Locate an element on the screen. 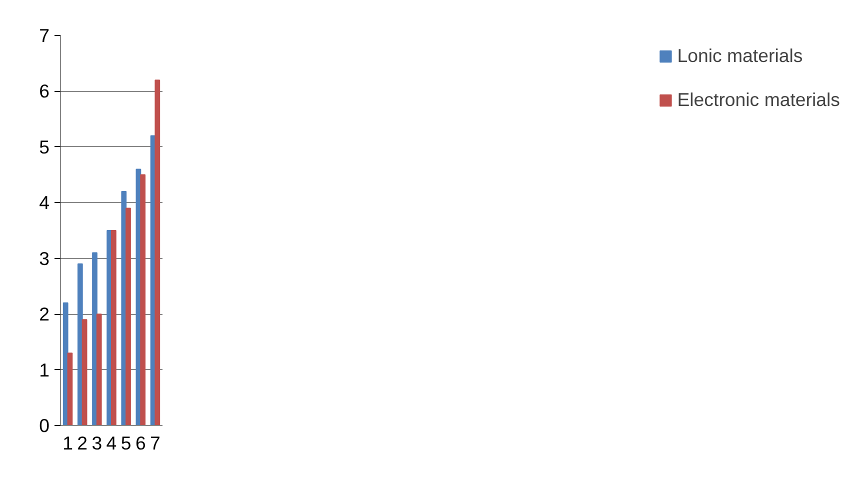  x-tick-label: 3 is located at coordinates (97, 443).